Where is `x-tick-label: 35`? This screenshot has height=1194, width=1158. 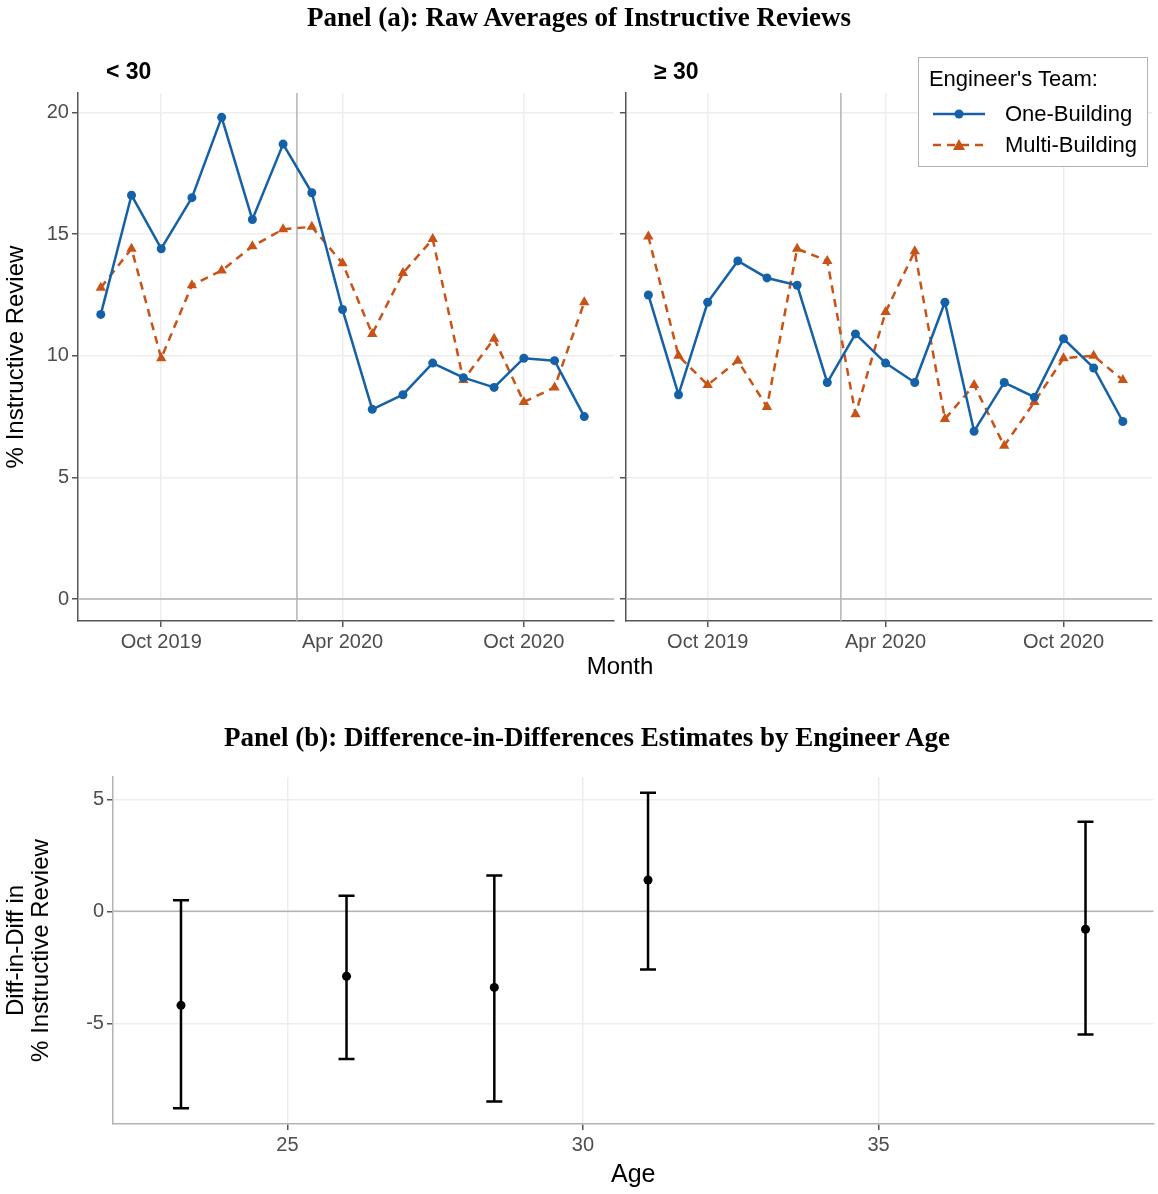
x-tick-label: 35 is located at coordinates (878, 1143).